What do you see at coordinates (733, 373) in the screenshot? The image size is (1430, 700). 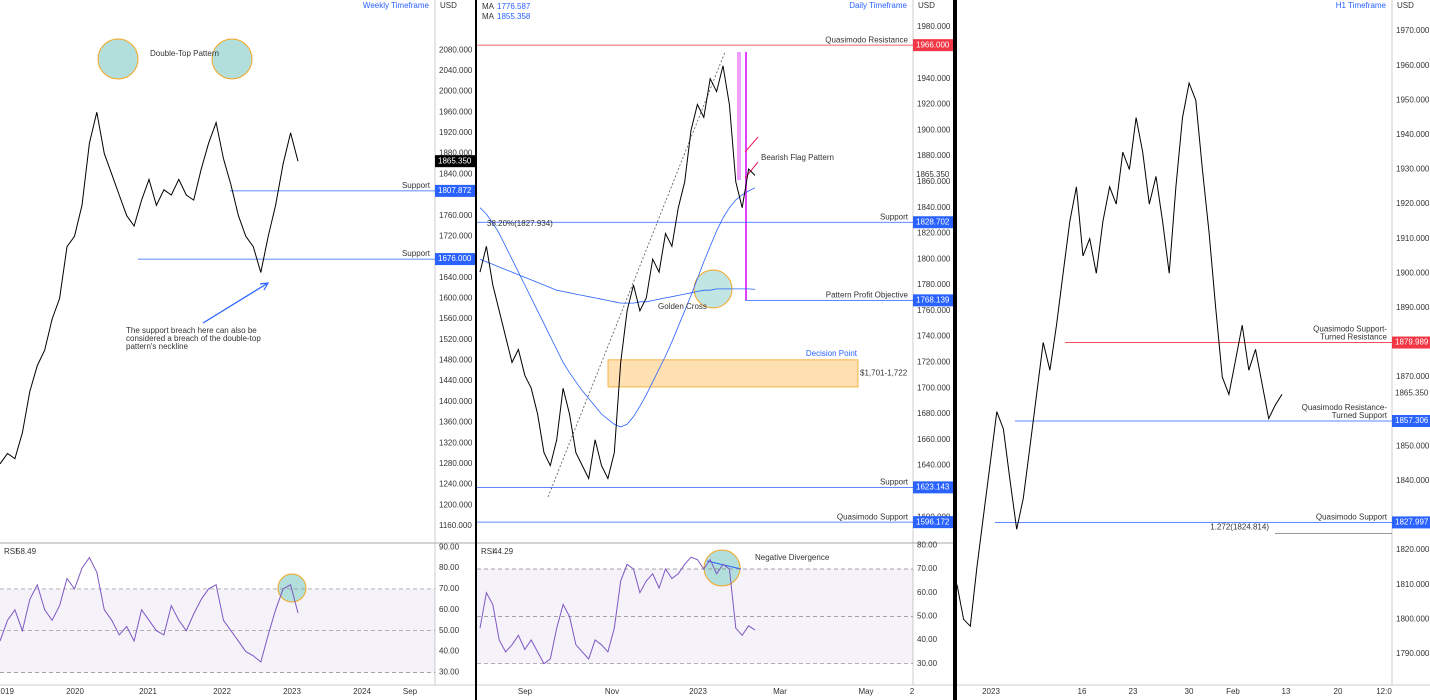 I see `decision-zone` at bounding box center [733, 373].